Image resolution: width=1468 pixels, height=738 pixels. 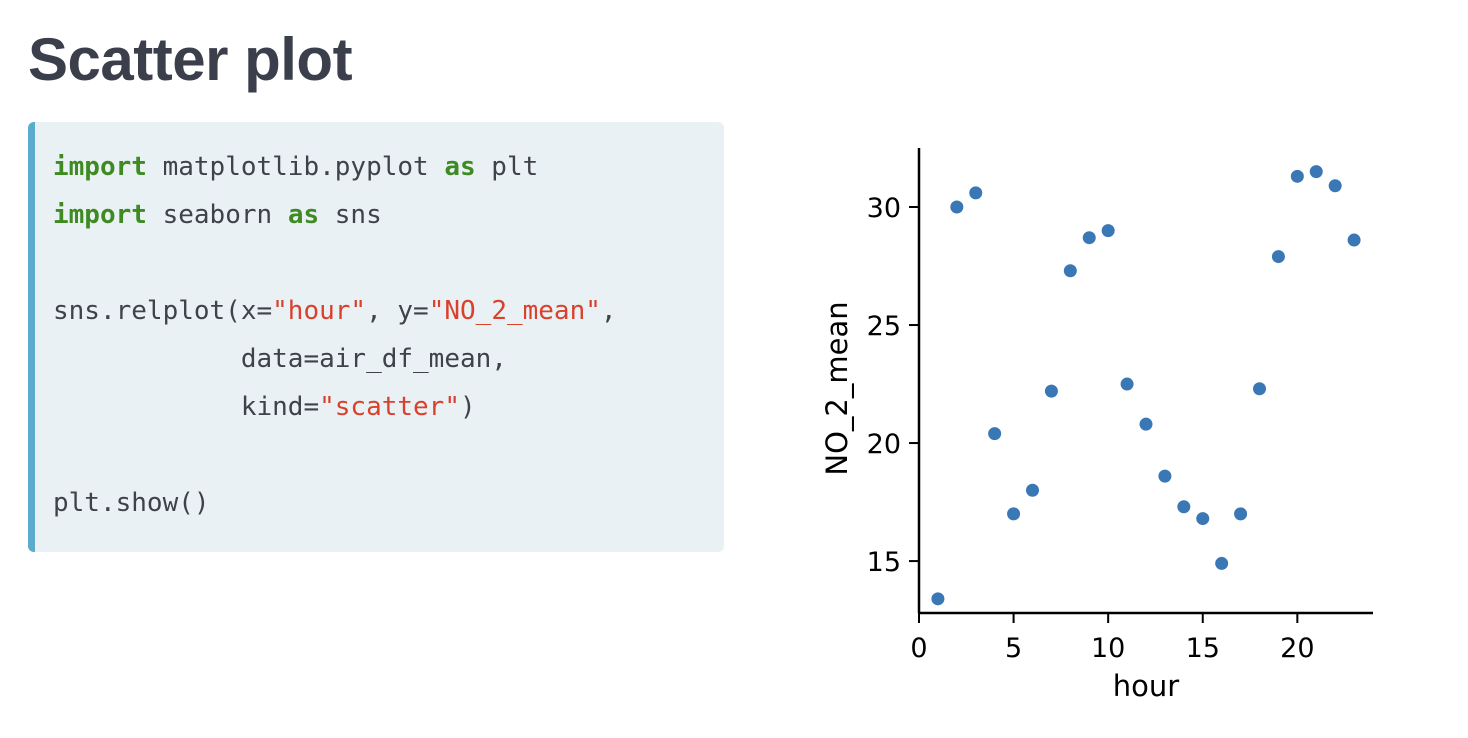 I want to click on code-line: data=air_df_mean,, so click(x=388, y=359).